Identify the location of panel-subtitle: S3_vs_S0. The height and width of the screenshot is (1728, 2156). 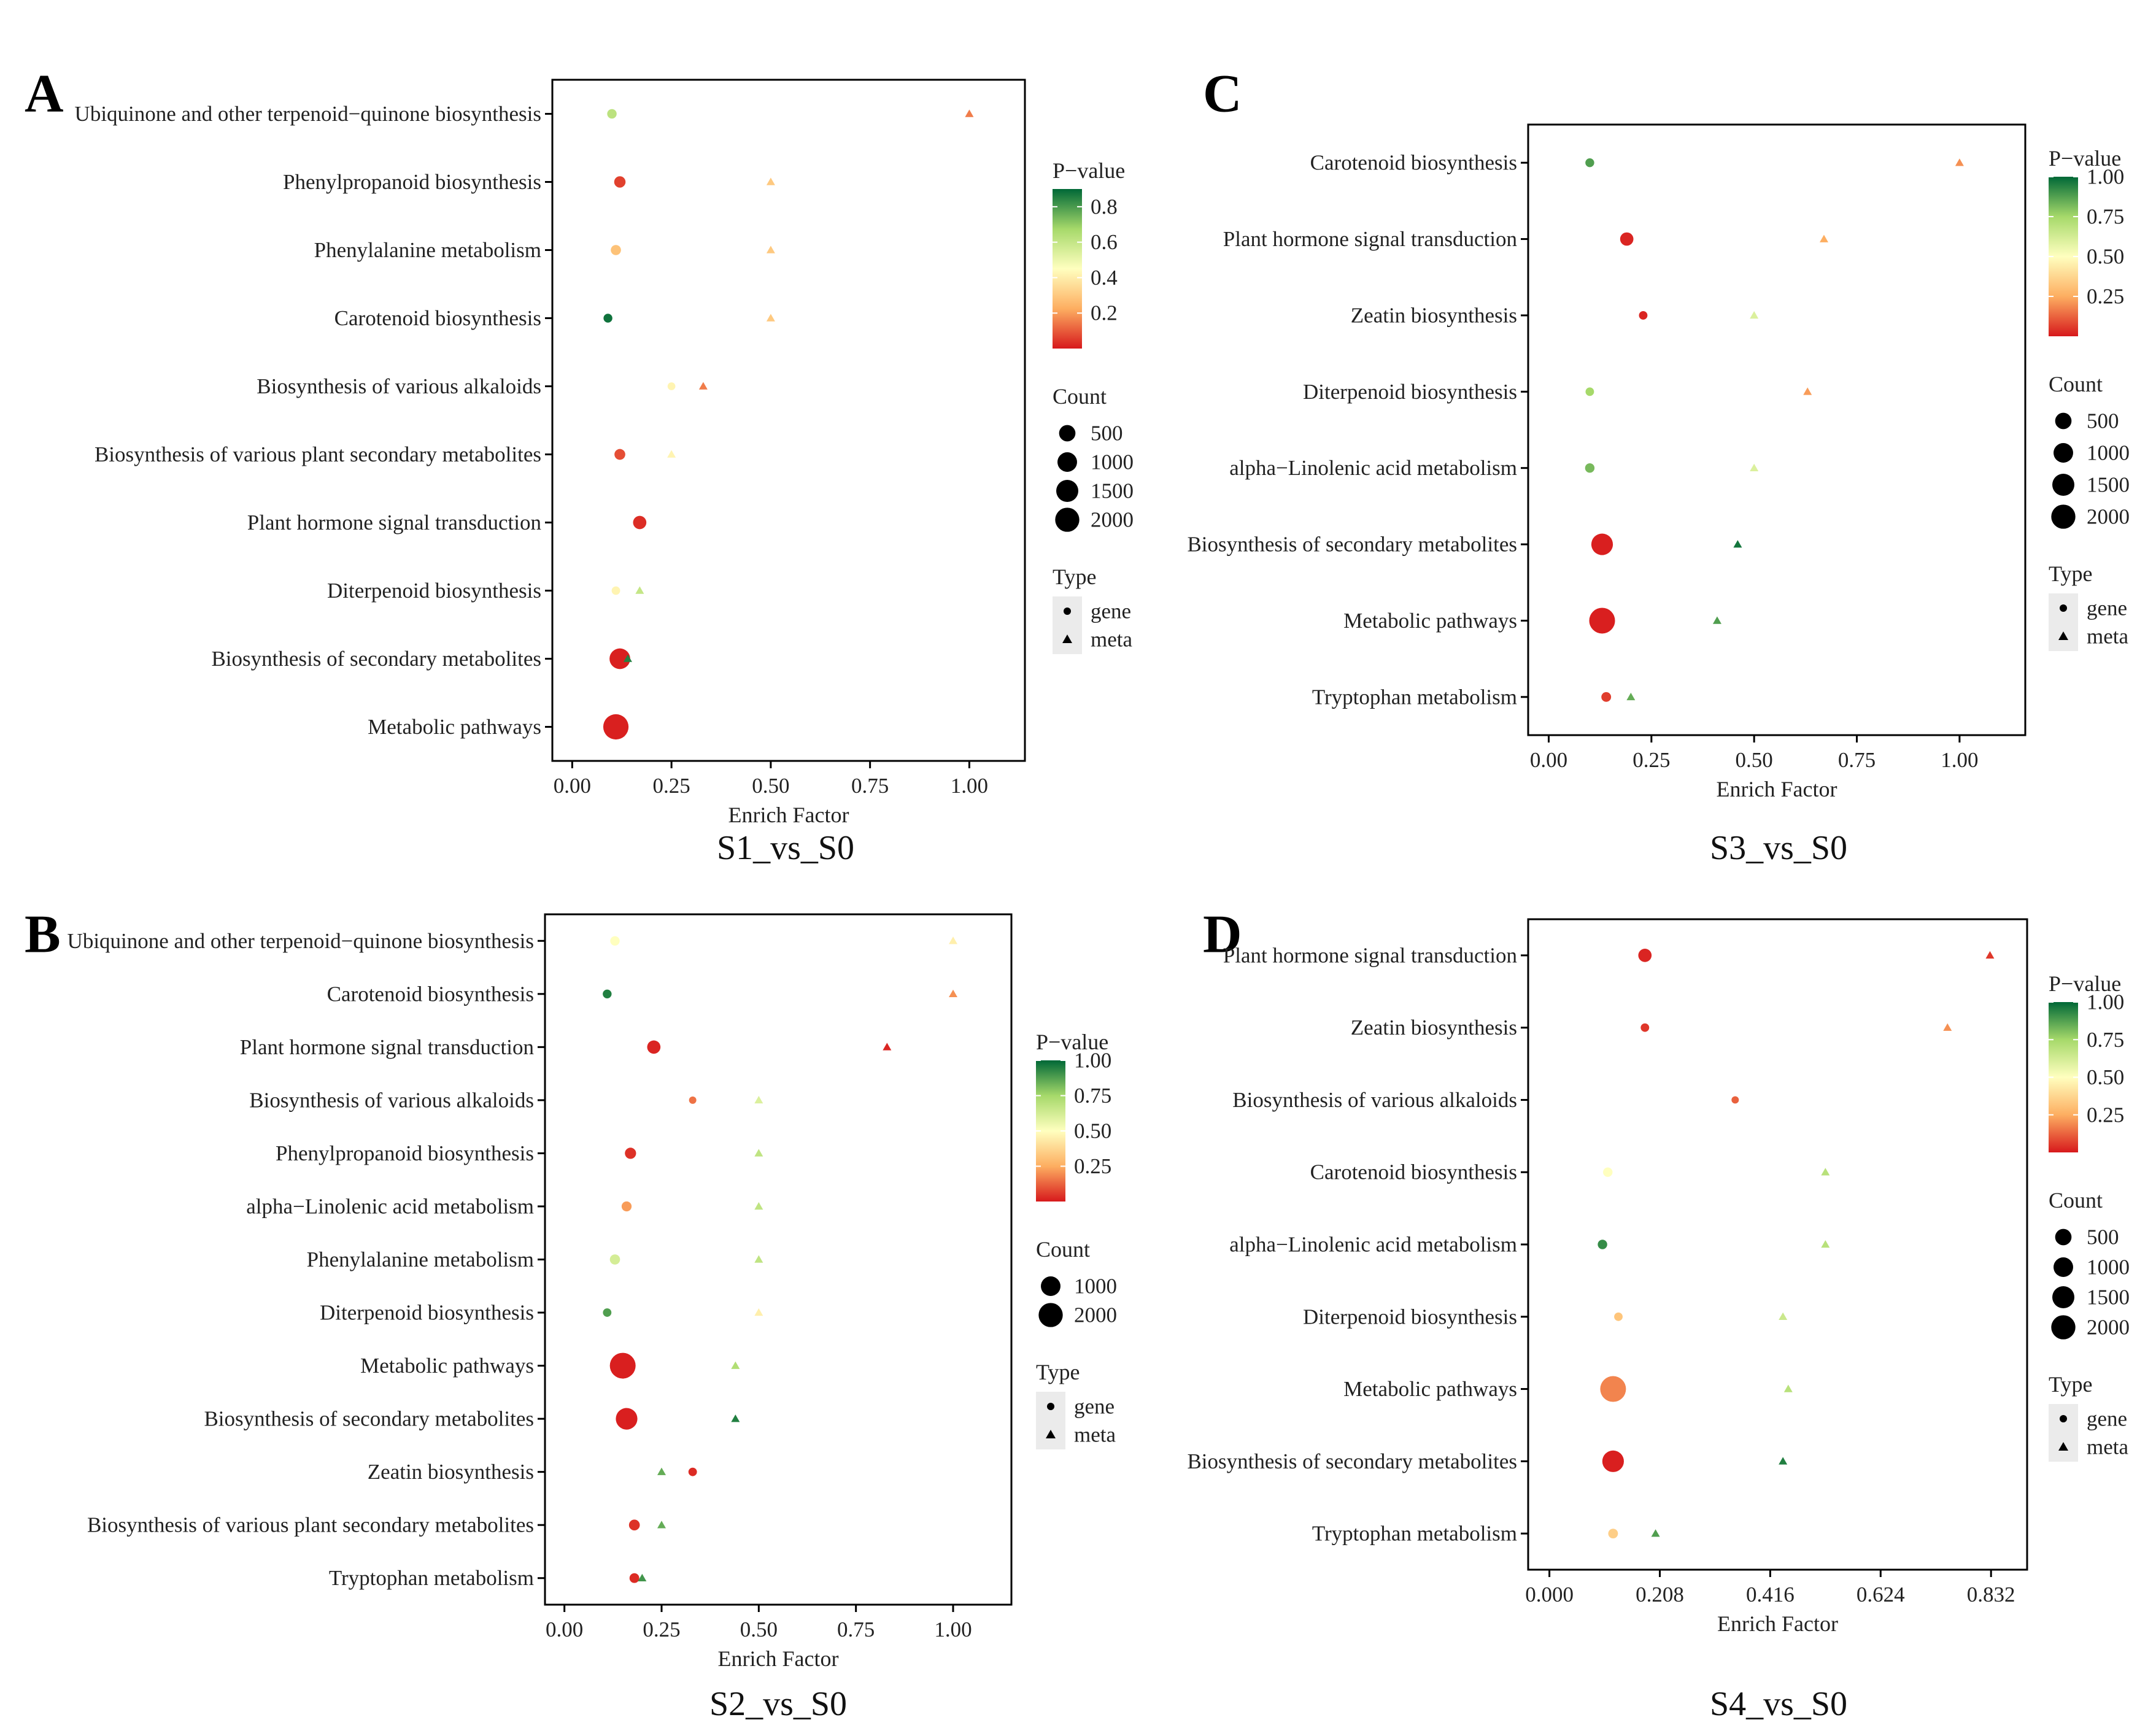
(1778, 848).